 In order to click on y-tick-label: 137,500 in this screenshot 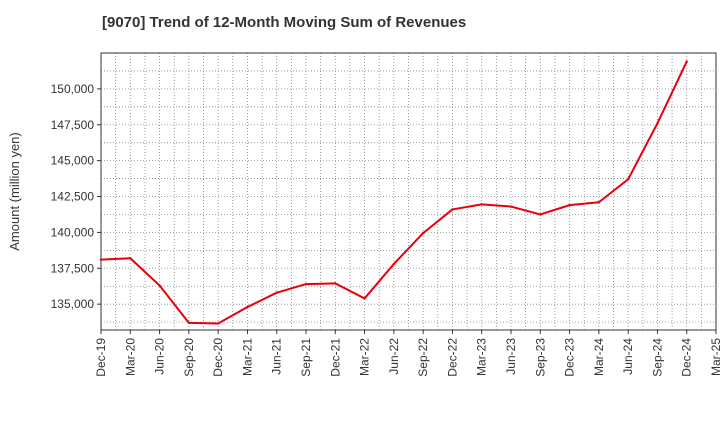, I will do `click(73, 268)`.